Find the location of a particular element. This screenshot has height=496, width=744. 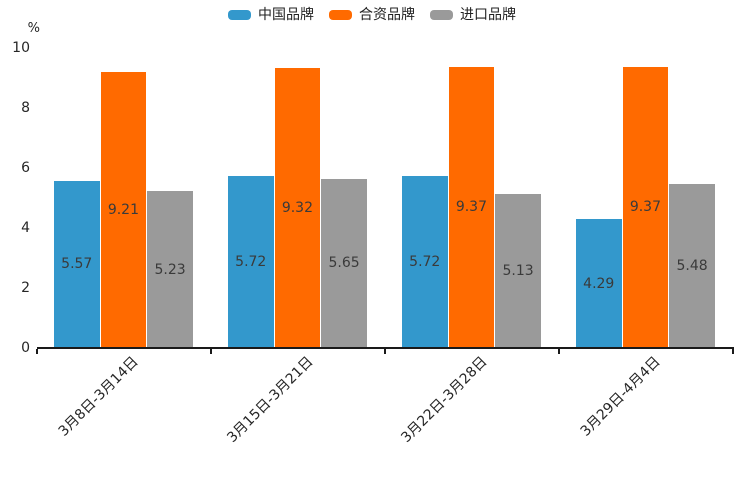

x-axis-line is located at coordinates (385, 348).